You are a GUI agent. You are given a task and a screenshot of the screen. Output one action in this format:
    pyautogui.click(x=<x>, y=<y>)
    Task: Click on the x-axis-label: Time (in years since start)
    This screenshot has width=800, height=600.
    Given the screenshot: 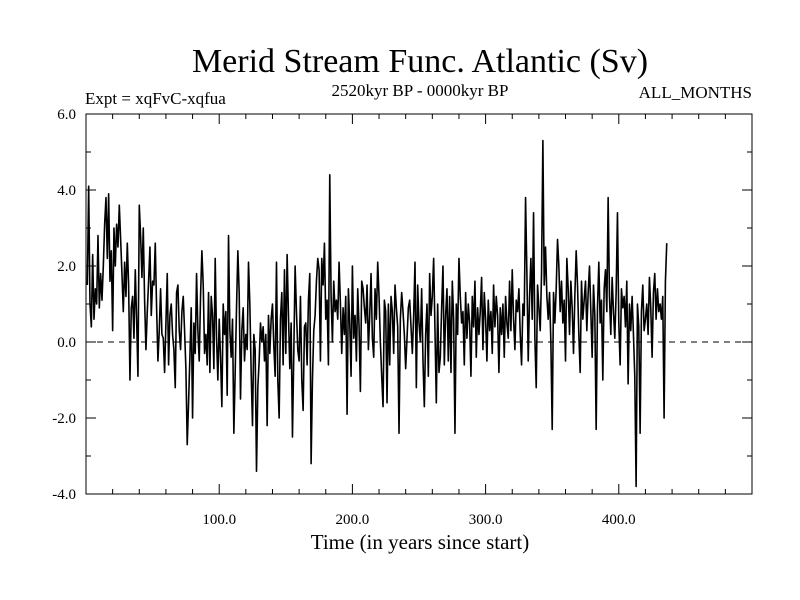 What is the action you would take?
    pyautogui.click(x=420, y=542)
    